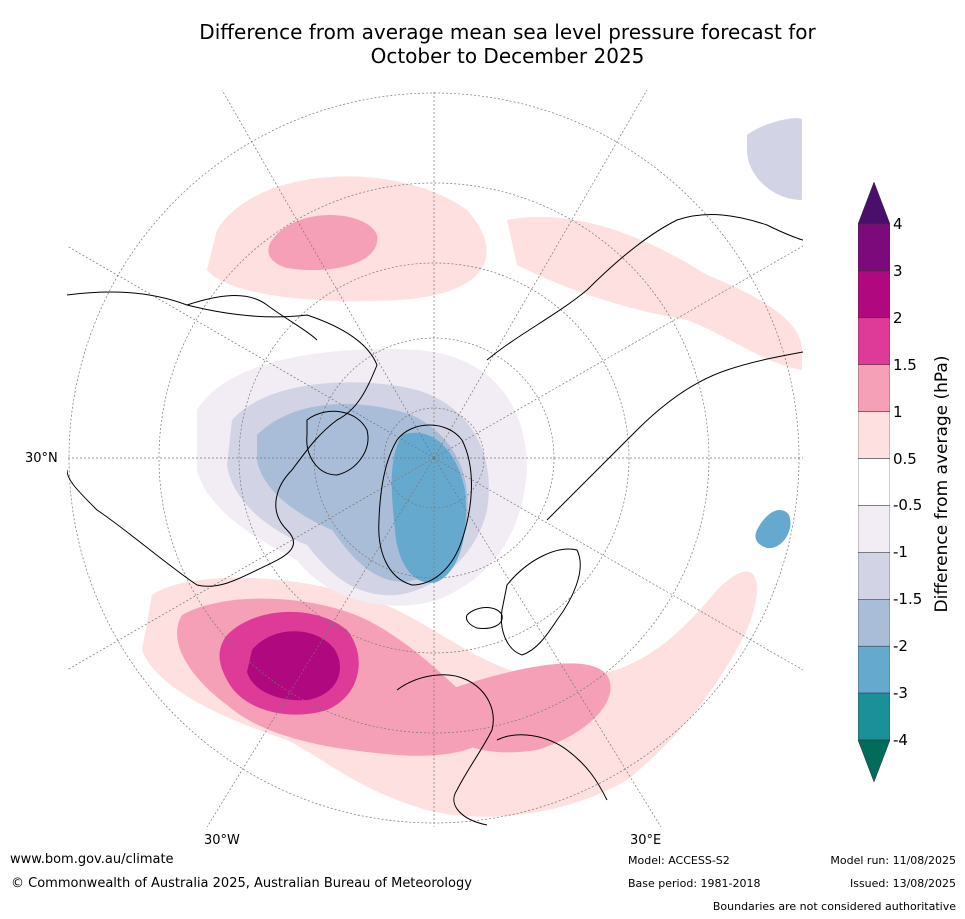  I want to click on colorbar-svg, so click(874, 482).